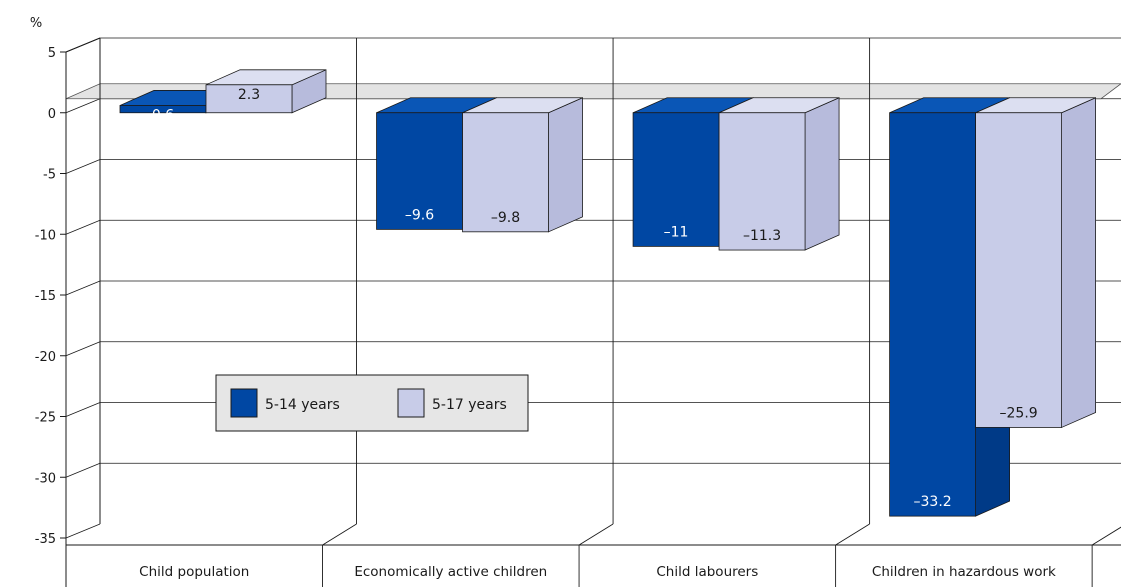  What do you see at coordinates (249, 95) in the screenshot?
I see `bar-value-label: 2.3` at bounding box center [249, 95].